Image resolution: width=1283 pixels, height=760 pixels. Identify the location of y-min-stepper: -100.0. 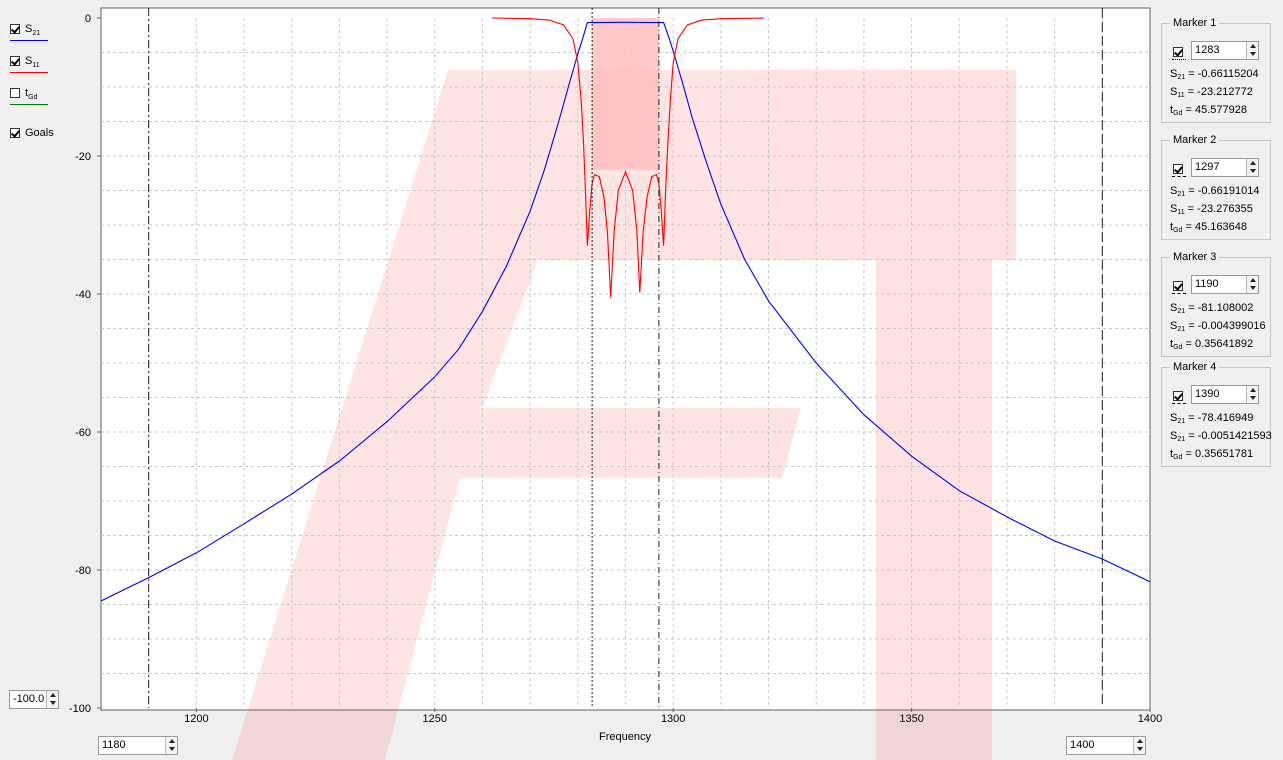
(34, 699).